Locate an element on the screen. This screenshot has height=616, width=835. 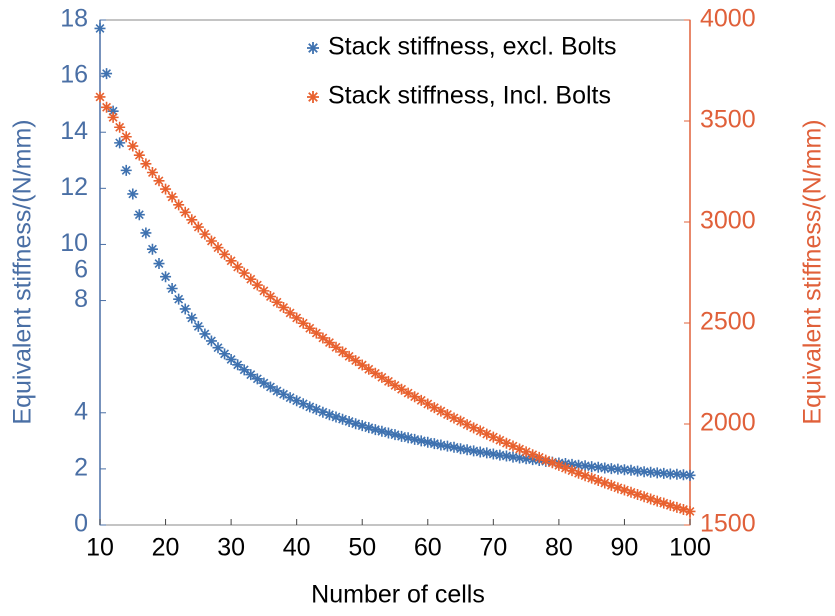
x-tick-label: 60 is located at coordinates (428, 548).